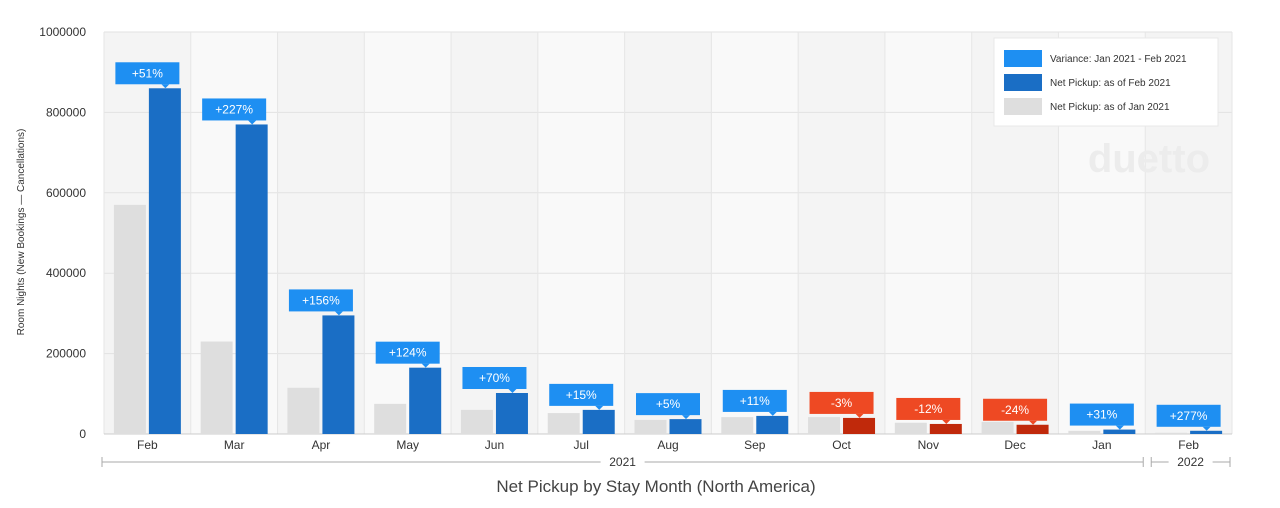 The image size is (1280, 508). Describe the element at coordinates (755, 445) in the screenshot. I see `x-tick-label: Sep` at that location.